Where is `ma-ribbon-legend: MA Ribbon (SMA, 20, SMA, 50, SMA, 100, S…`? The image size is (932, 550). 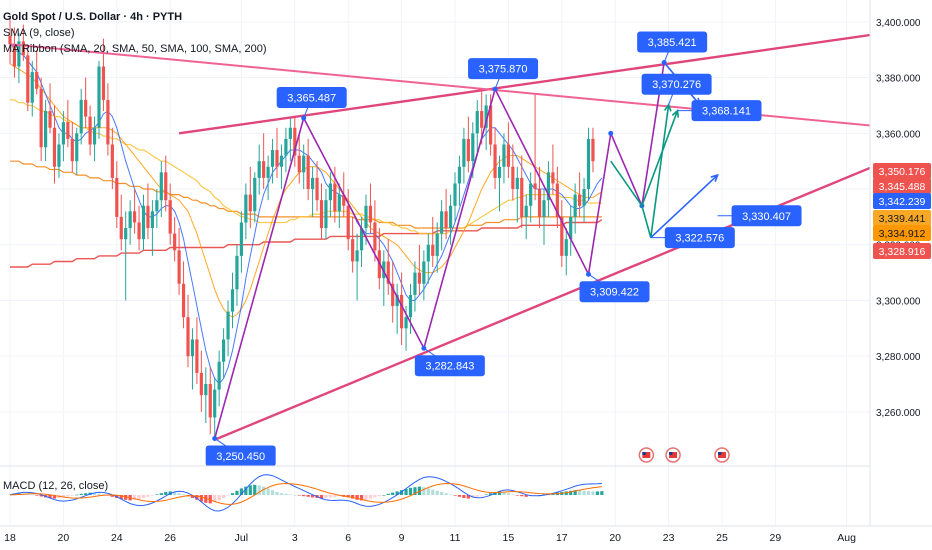 ma-ribbon-legend: MA Ribbon (SMA, 20, SMA, 50, SMA, 100, S… is located at coordinates (135, 49).